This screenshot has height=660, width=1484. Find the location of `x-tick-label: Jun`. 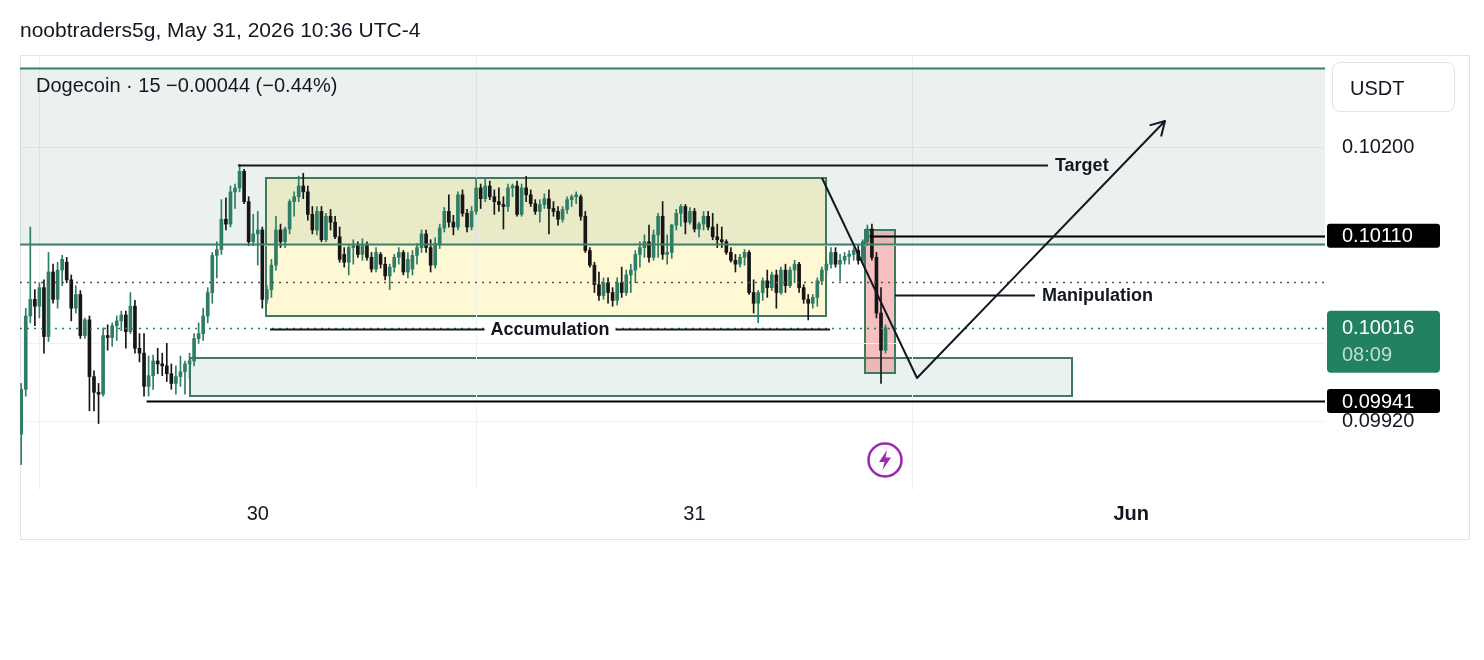

x-tick-label: Jun is located at coordinates (1131, 512).